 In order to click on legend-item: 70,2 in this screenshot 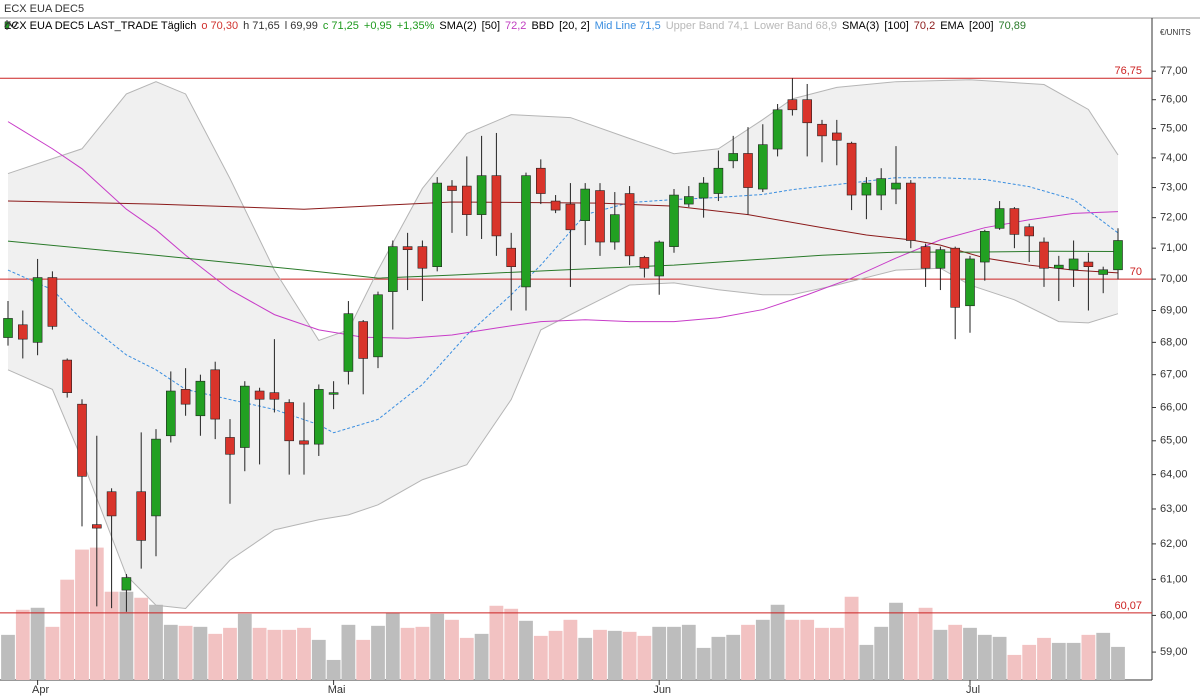, I will do `click(924, 26)`.